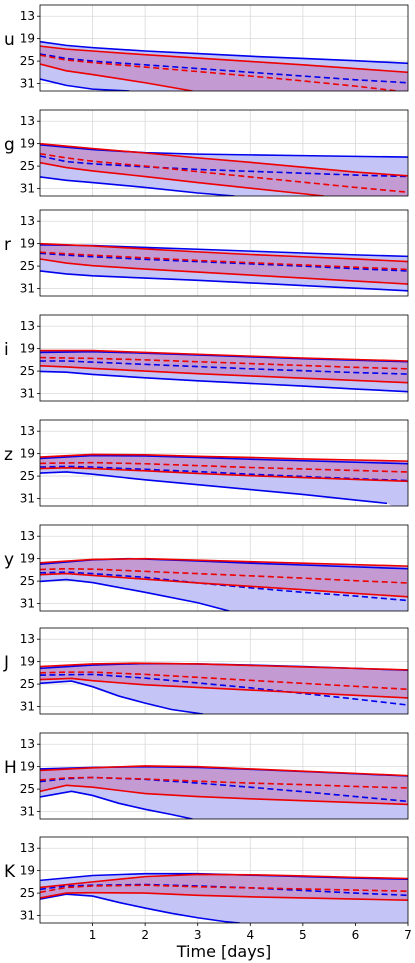 The width and height of the screenshot is (415, 963). I want to click on x-axis-label: Time [days], so click(224, 951).